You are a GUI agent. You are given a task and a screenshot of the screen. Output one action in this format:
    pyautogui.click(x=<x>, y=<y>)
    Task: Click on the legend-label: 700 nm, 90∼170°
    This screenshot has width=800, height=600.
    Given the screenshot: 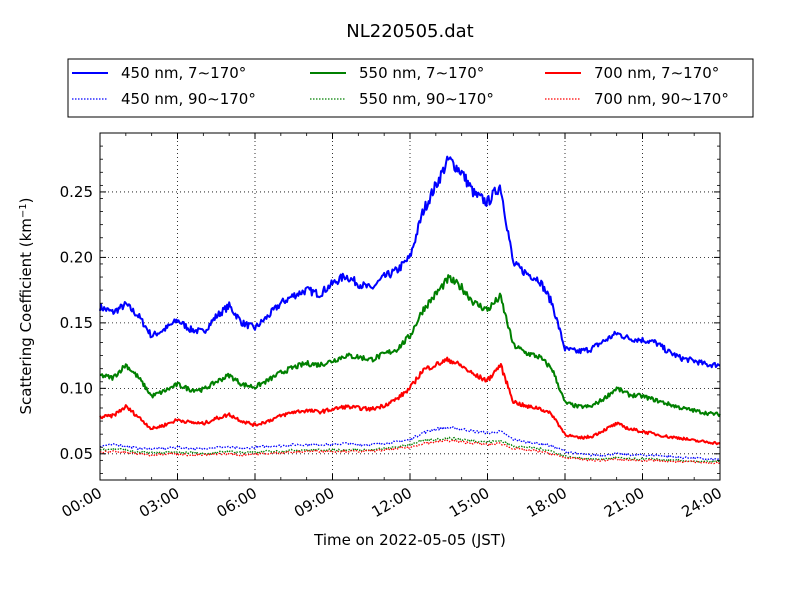 What is the action you would take?
    pyautogui.click(x=661, y=99)
    